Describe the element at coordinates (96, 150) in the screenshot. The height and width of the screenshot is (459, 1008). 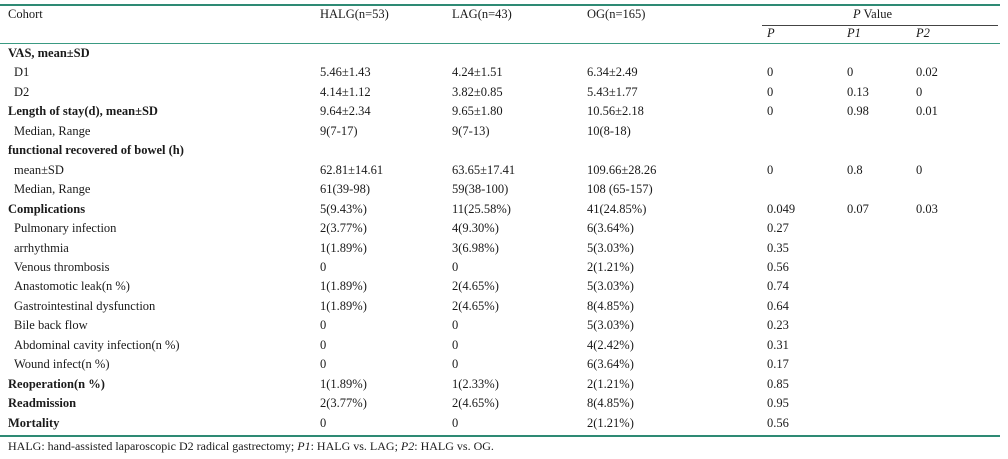
I see `row-label: functional recovered of bowel (h)` at that location.